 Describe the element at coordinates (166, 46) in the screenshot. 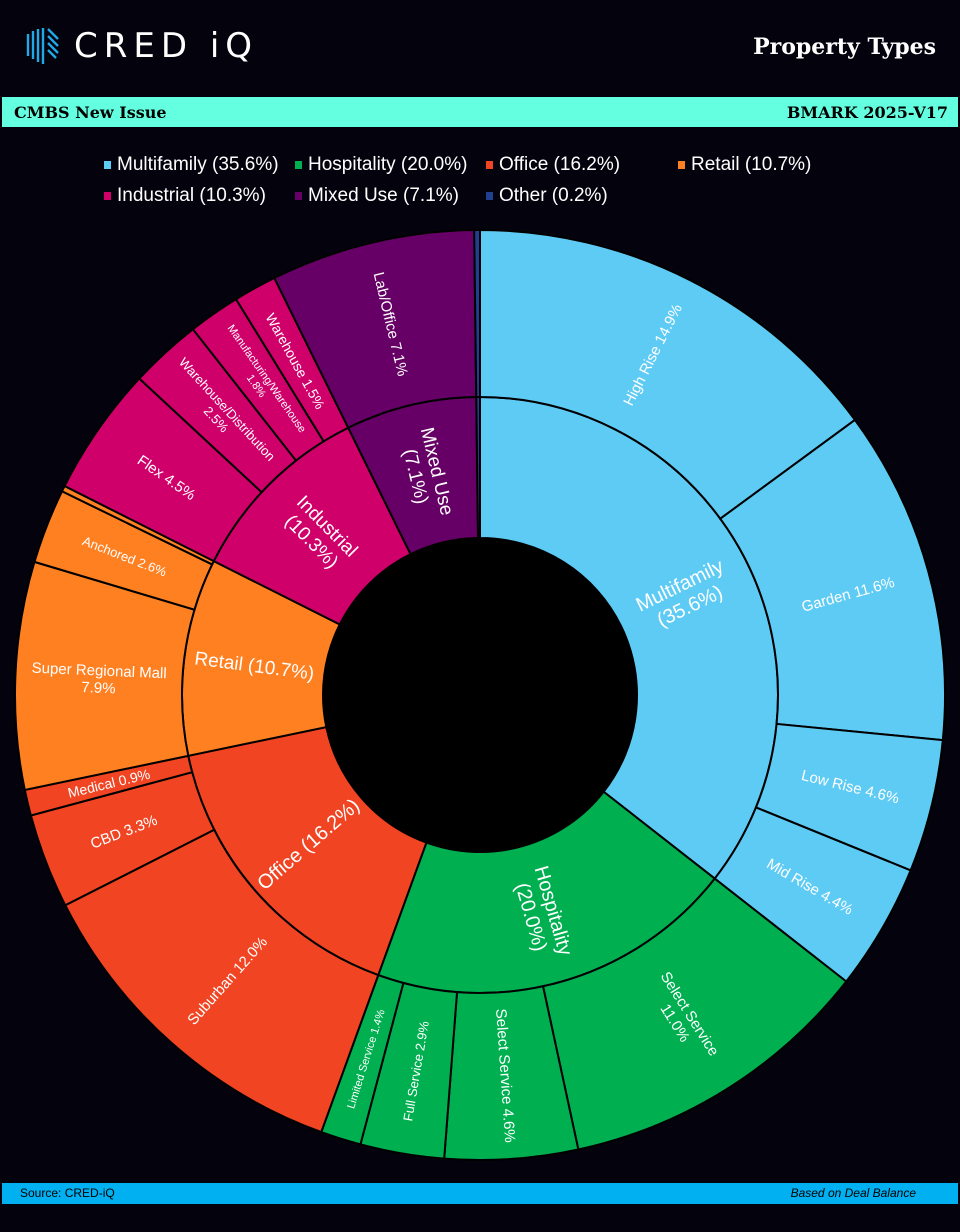

I see `brand-name: CRED iQ` at that location.